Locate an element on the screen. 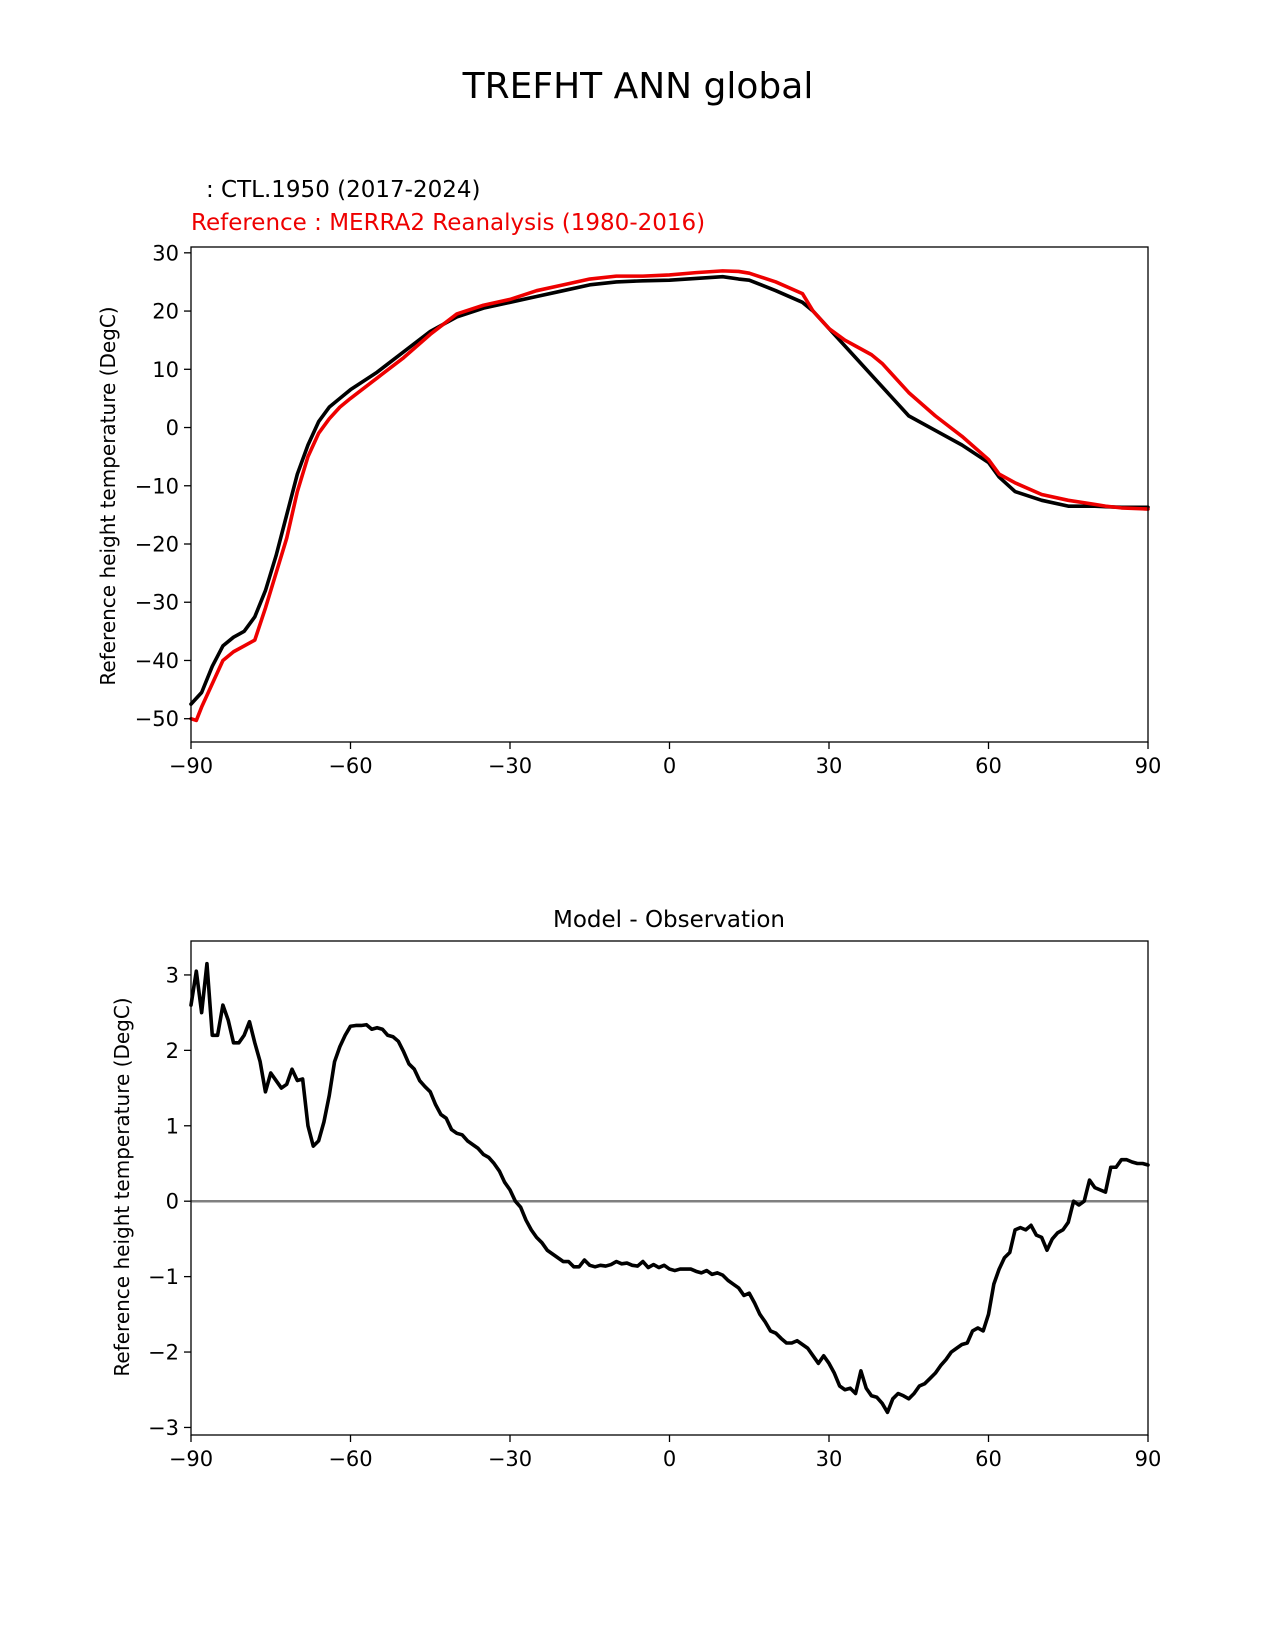 This screenshot has height=1650, width=1275. top-ytick-label: 30 is located at coordinates (165, 253).